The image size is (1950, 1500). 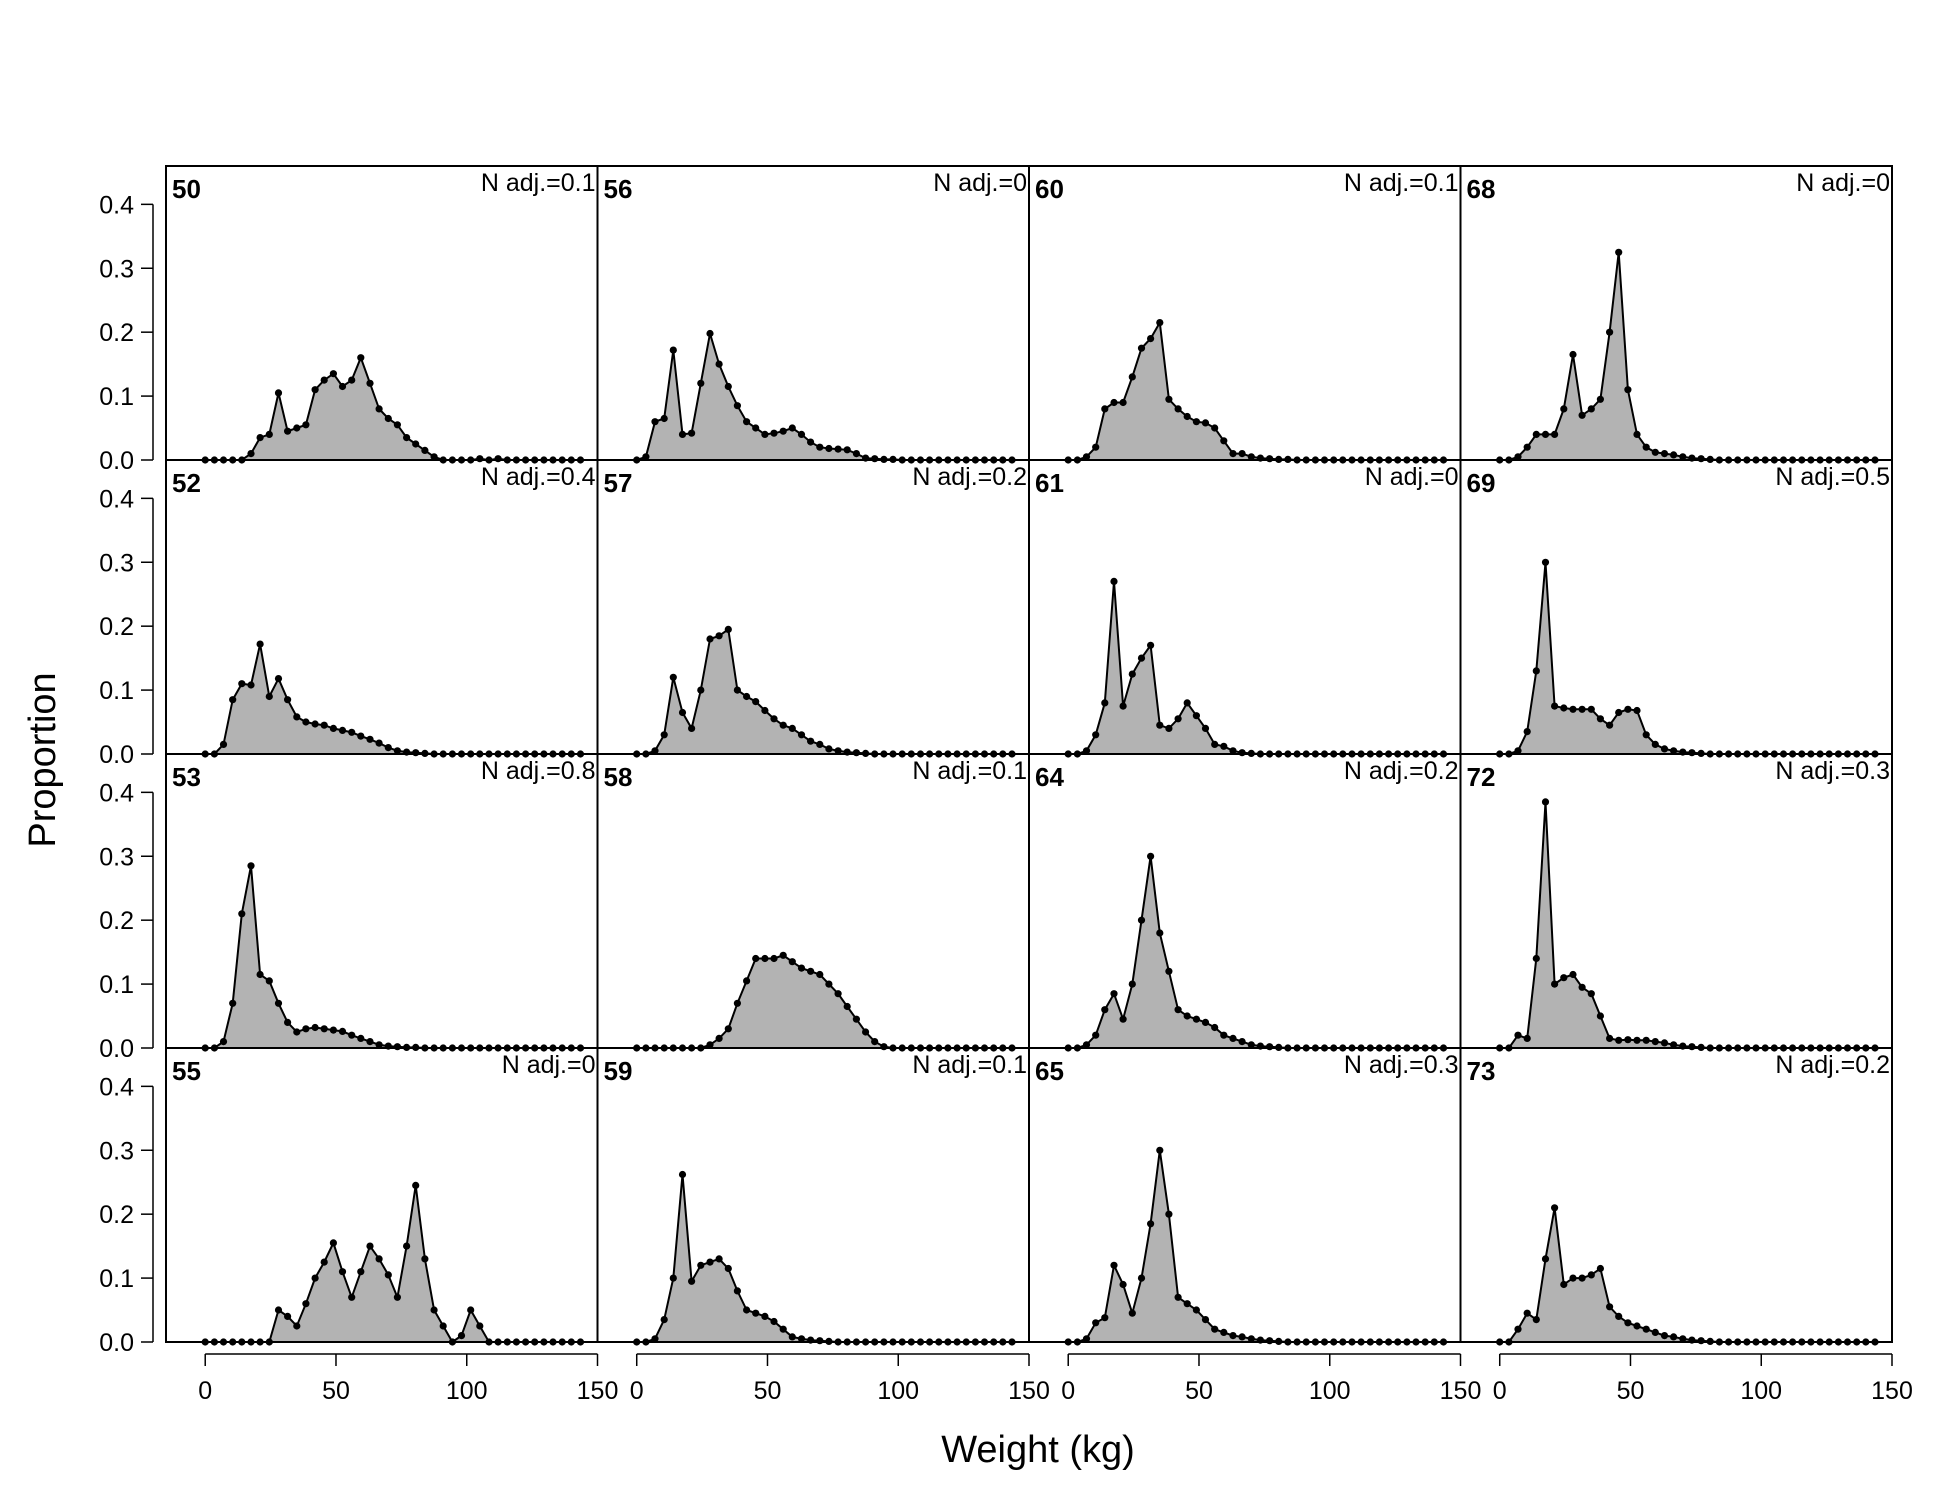 What do you see at coordinates (618, 483) in the screenshot?
I see `panel-label: 57` at bounding box center [618, 483].